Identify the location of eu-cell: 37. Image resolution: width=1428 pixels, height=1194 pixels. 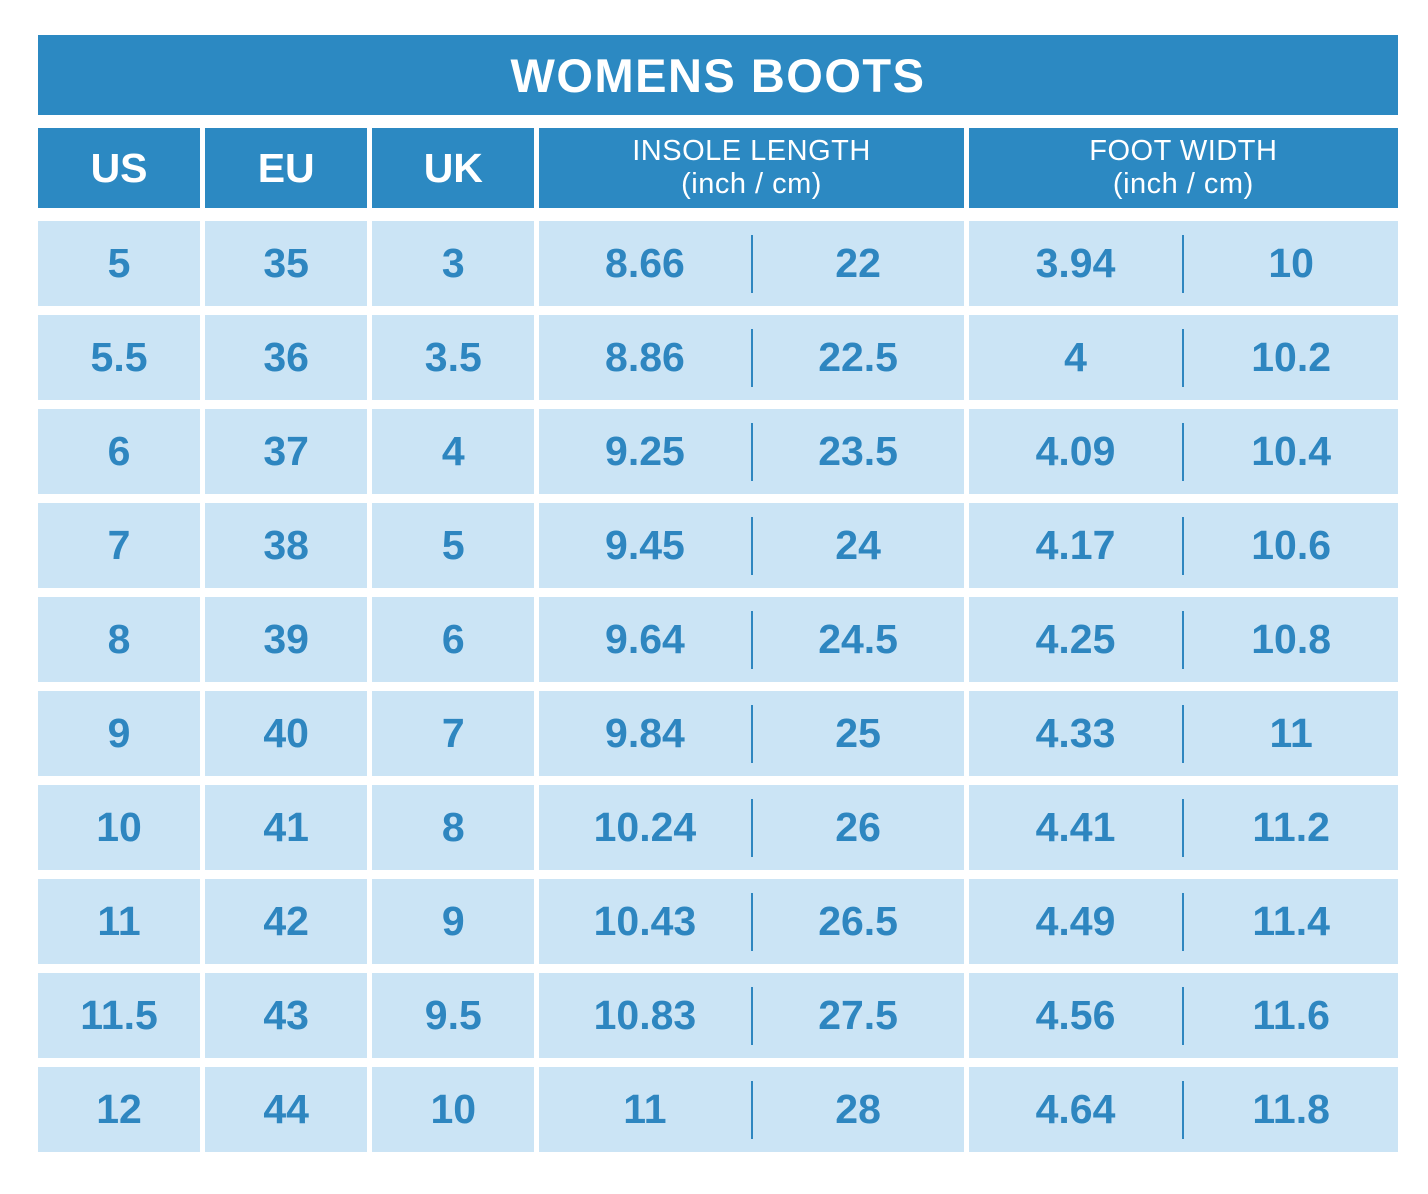
(286, 451).